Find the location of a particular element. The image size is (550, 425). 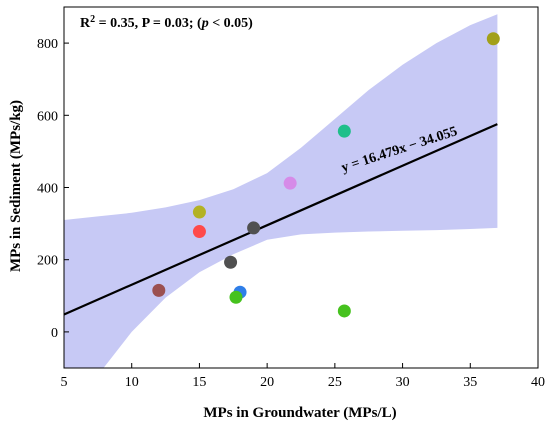

x-tick-label: 40 is located at coordinates (538, 382).